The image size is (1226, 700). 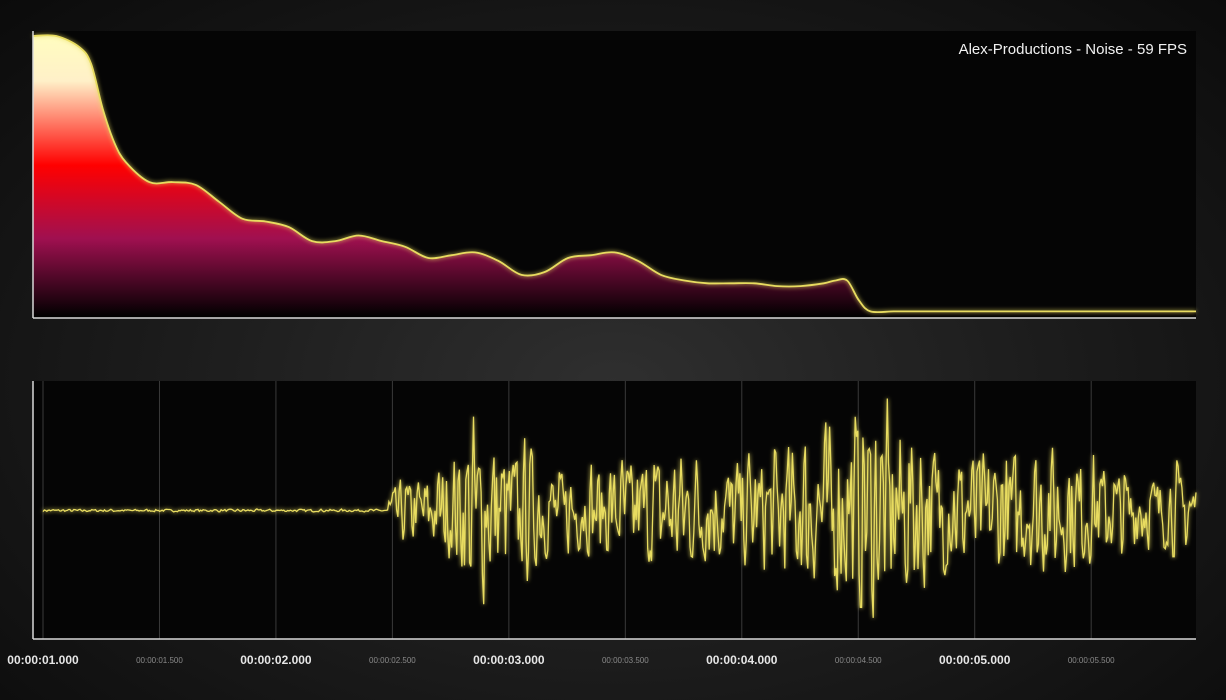 What do you see at coordinates (975, 660) in the screenshot?
I see `x-tick-major-label: 00:00:05.000` at bounding box center [975, 660].